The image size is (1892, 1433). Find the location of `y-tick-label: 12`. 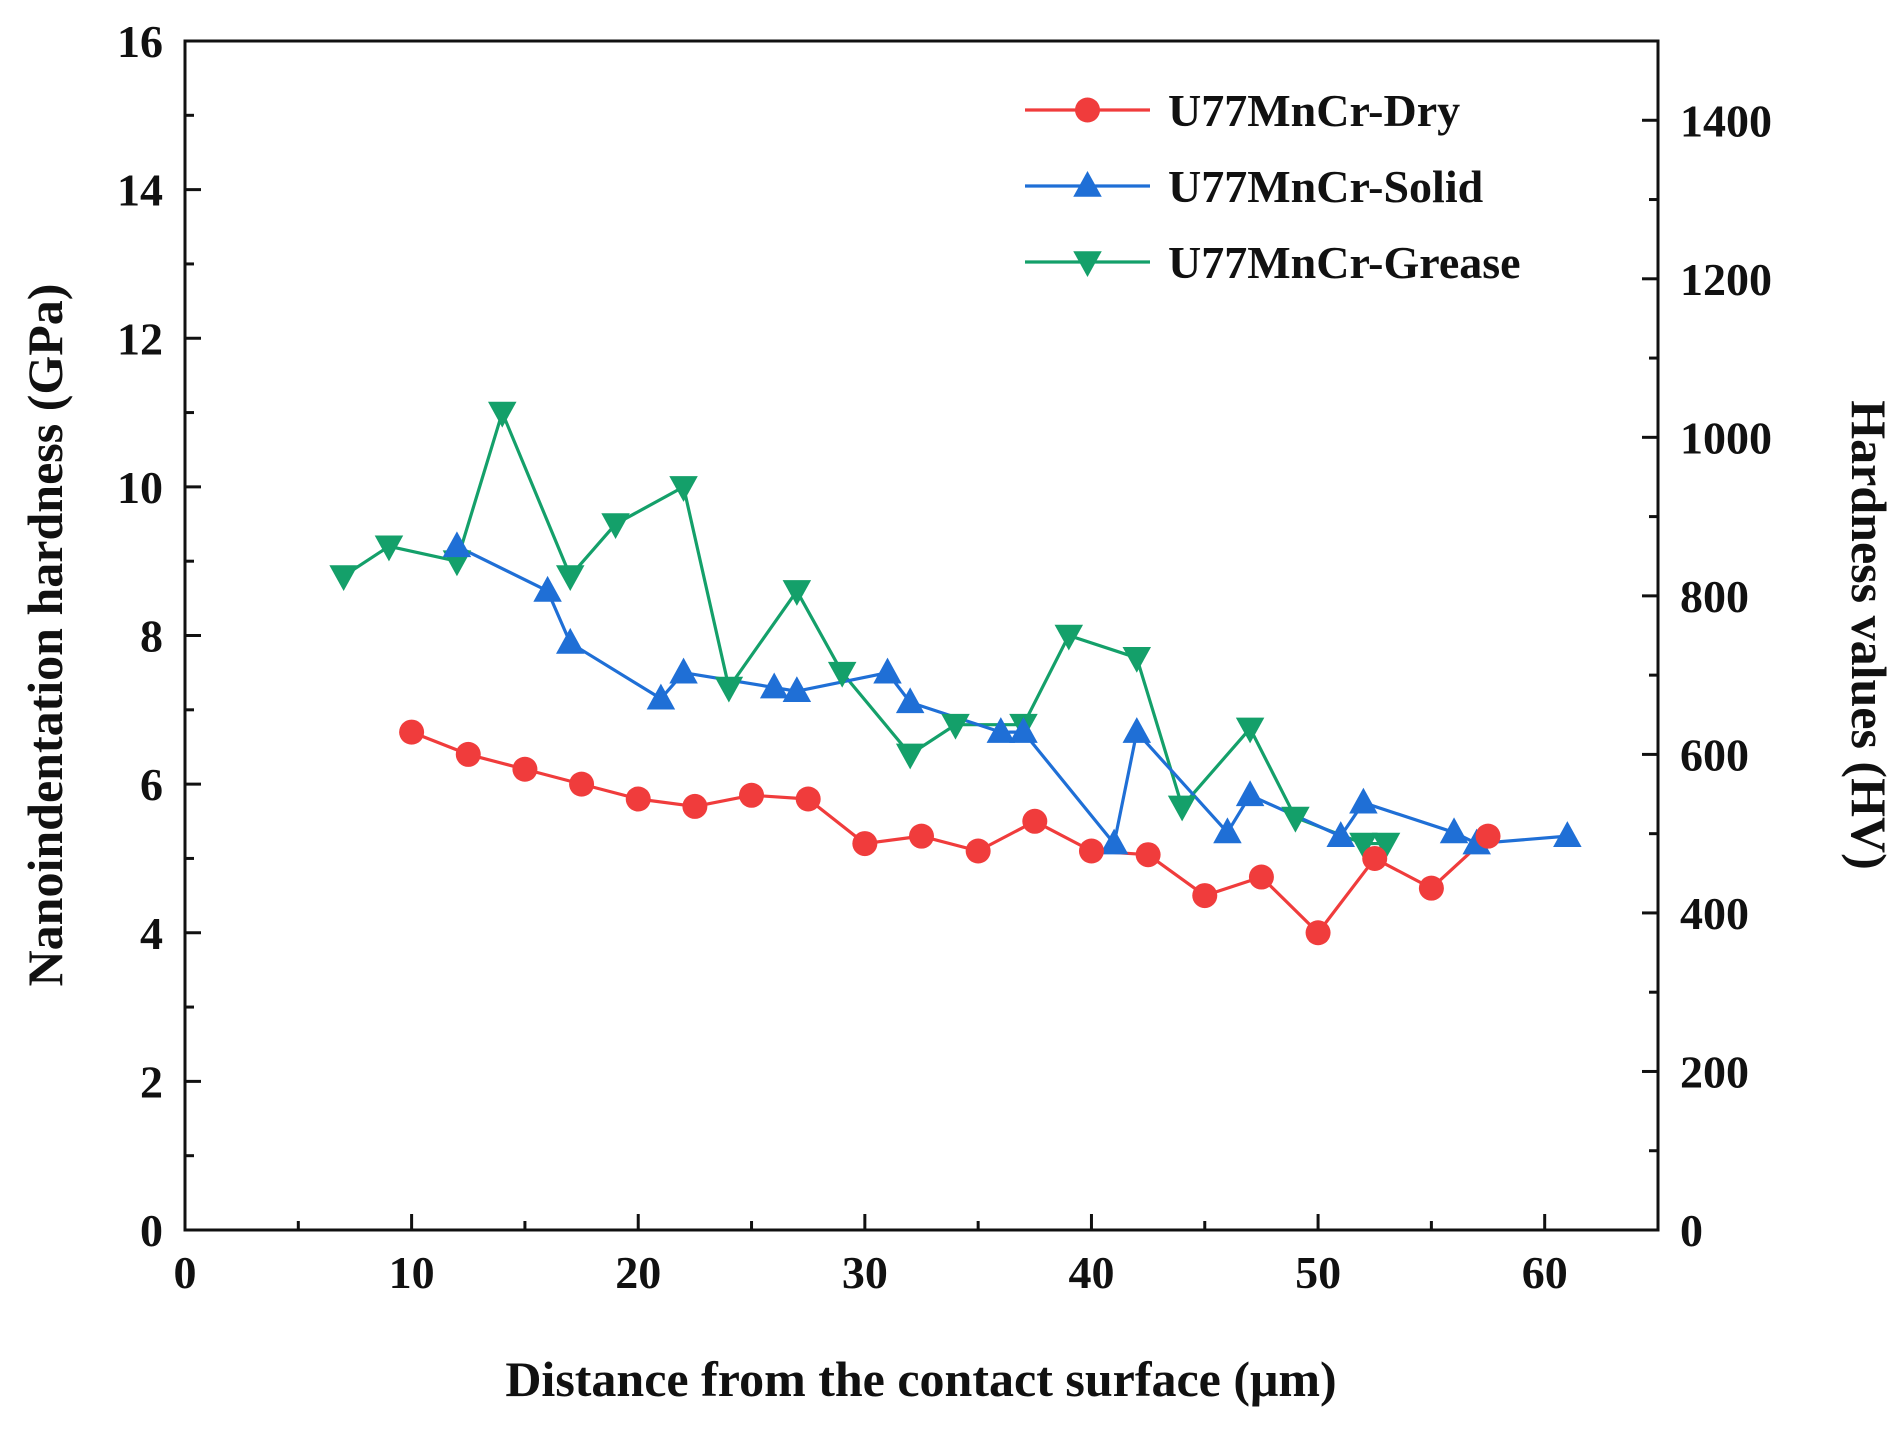

y-tick-label: 12 is located at coordinates (140, 338).